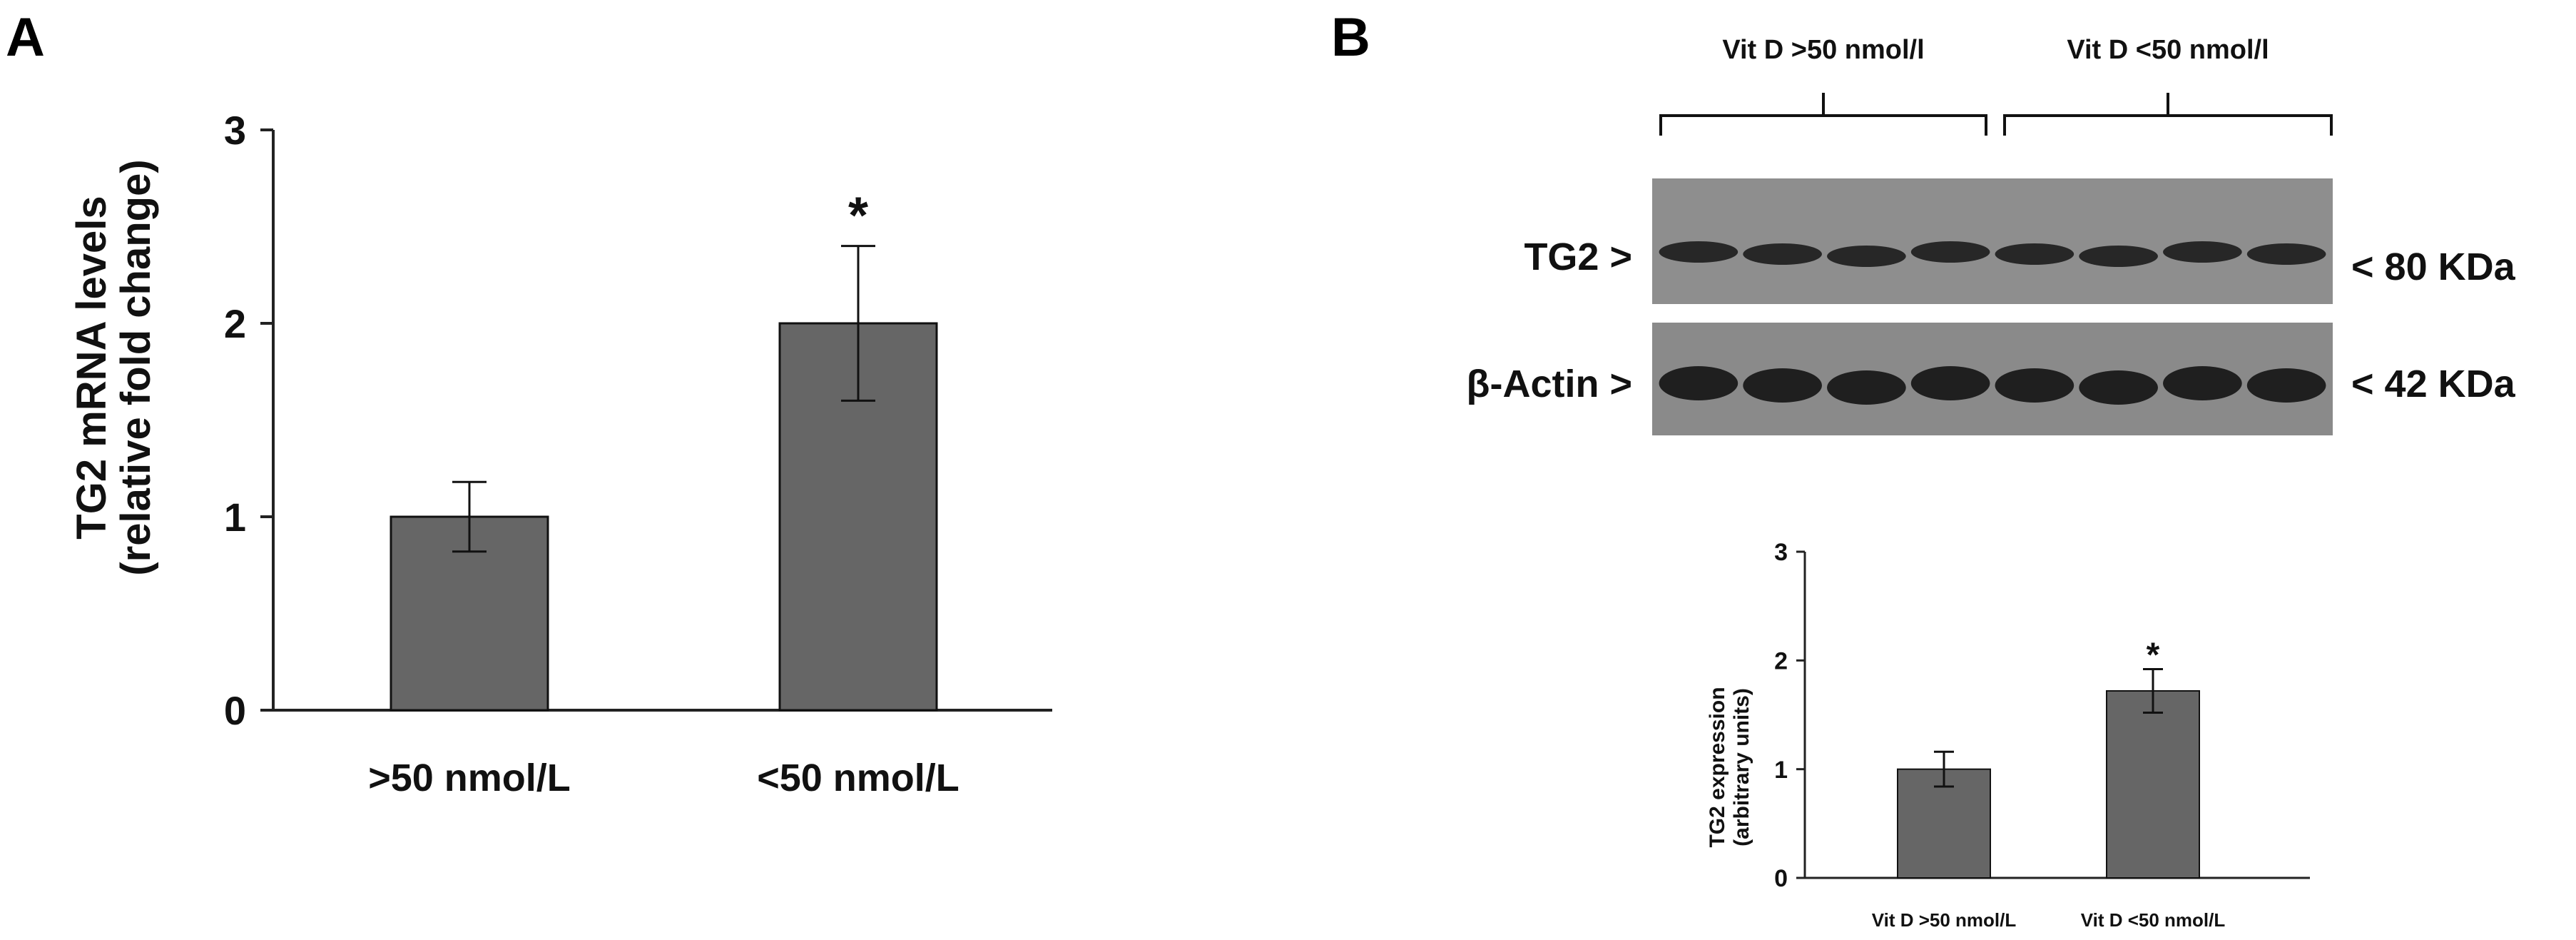 The image size is (2576, 940). I want to click on category-label: Vit D <50 nmol/L, so click(2153, 920).